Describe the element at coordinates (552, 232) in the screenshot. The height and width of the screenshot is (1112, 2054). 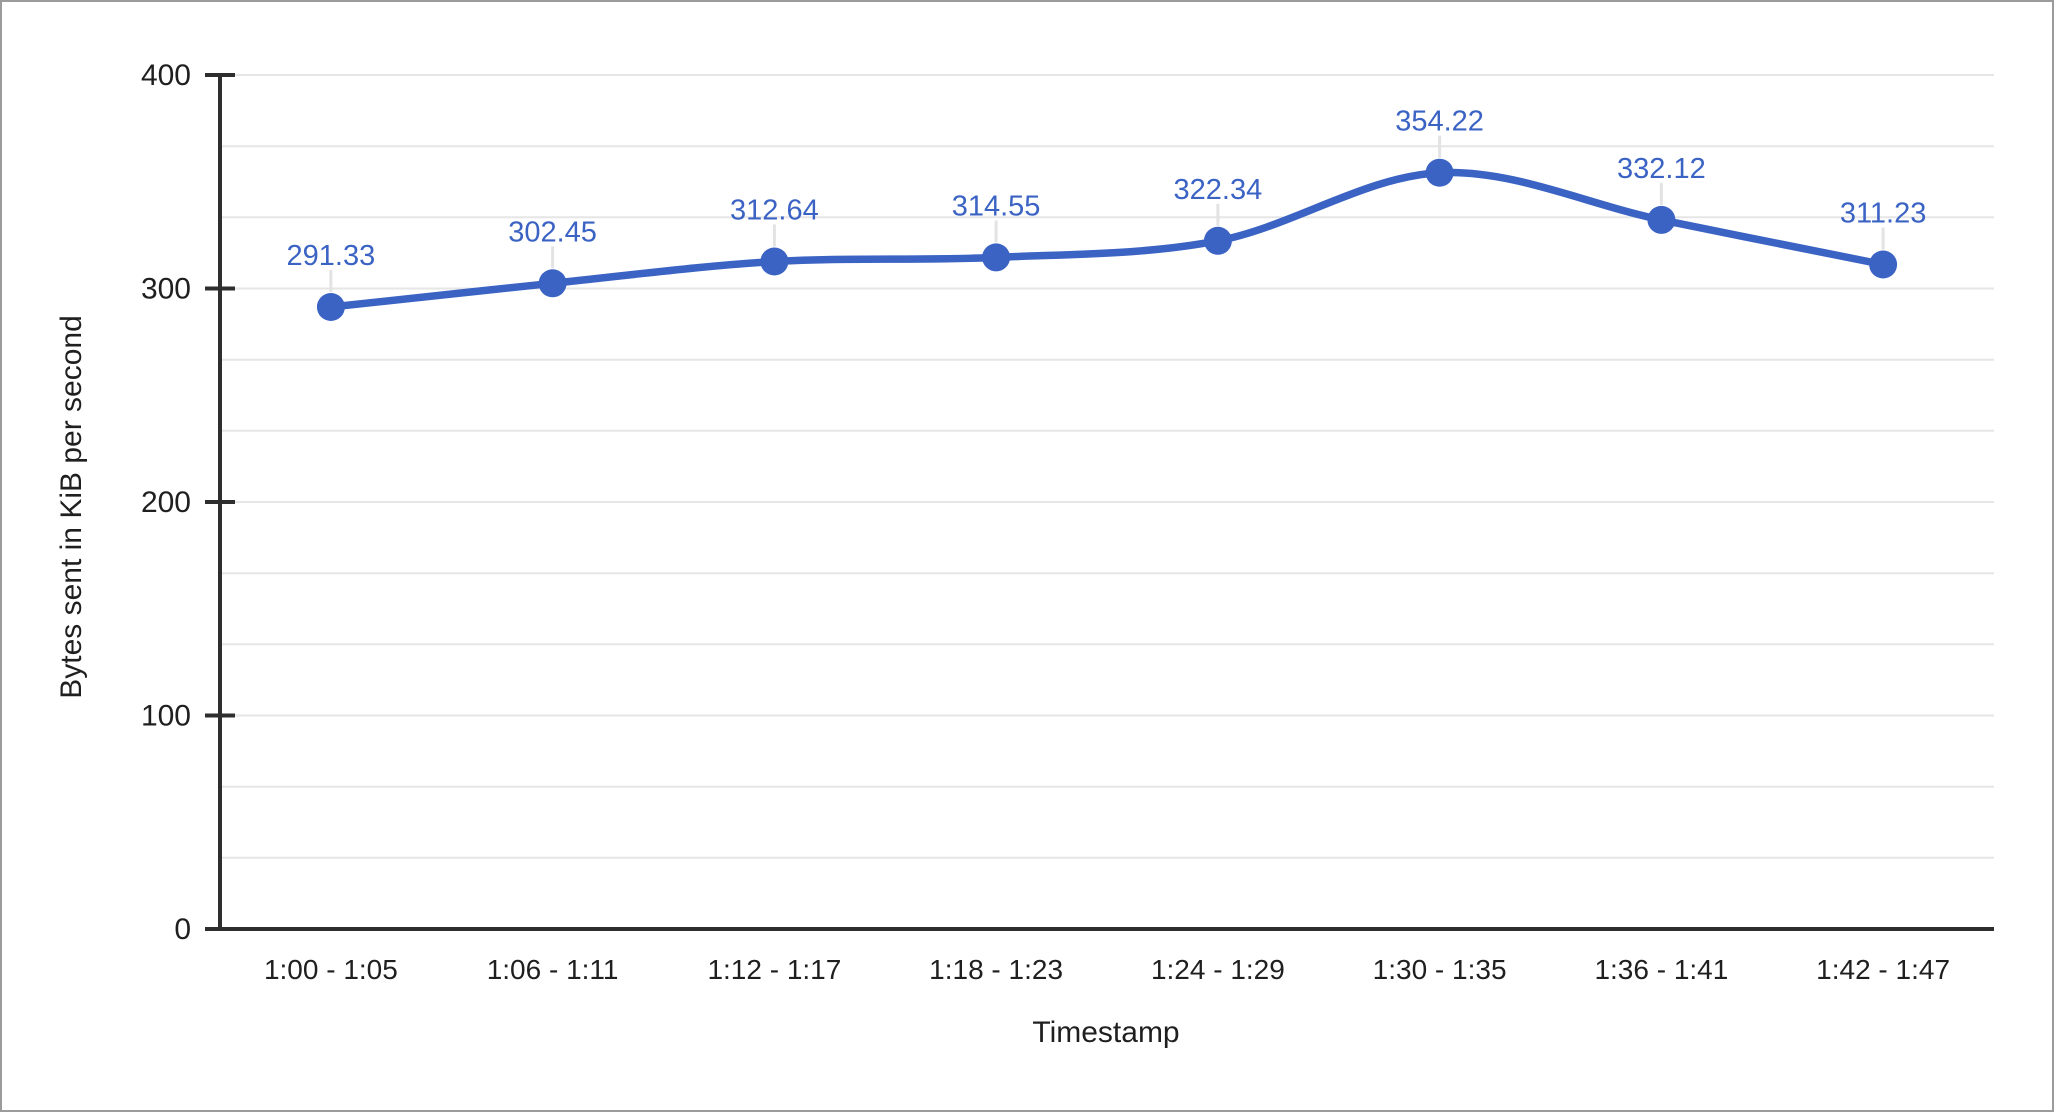
I see `data-point-label: 302.45` at that location.